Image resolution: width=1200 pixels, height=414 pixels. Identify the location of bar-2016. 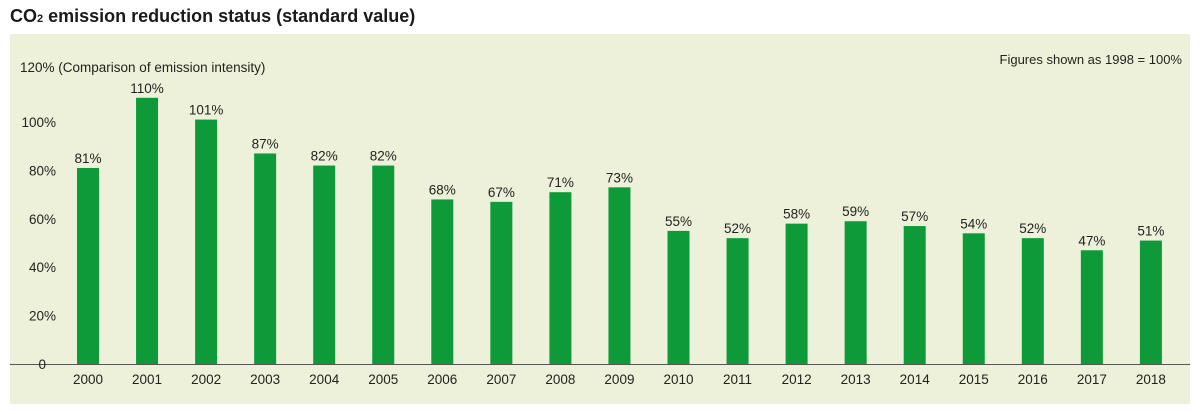
(1032, 301).